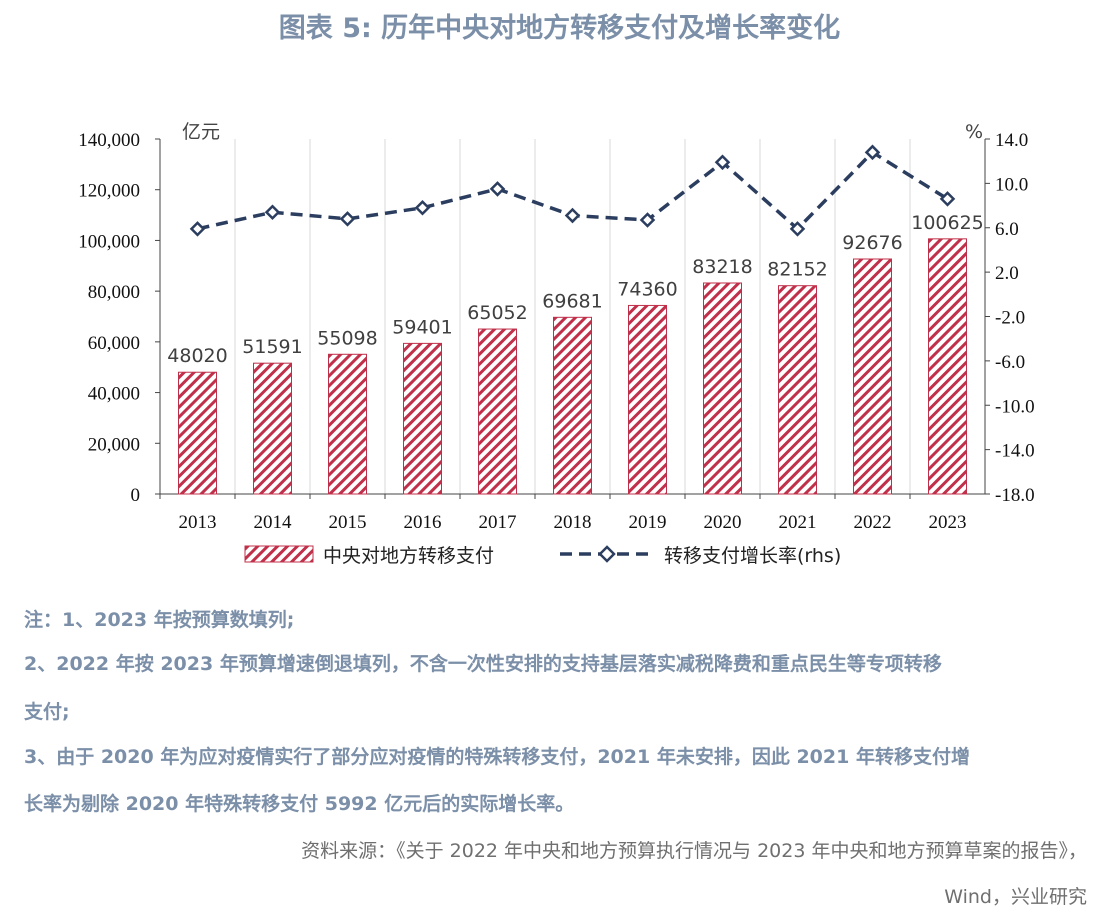  I want to click on bar-value-label: 83218, so click(722, 267).